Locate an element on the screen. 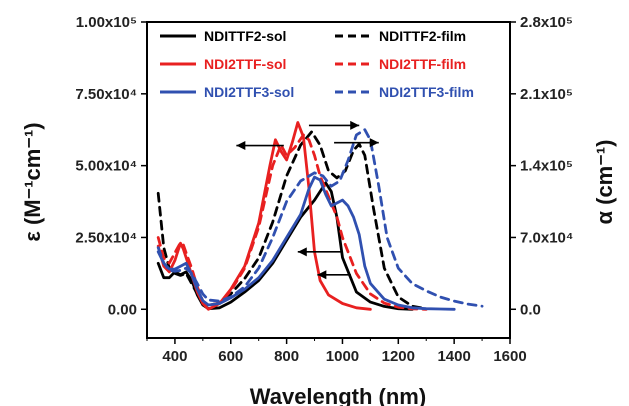 The width and height of the screenshot is (629, 406). legend-label: NDITTF2-film is located at coordinates (422, 36).